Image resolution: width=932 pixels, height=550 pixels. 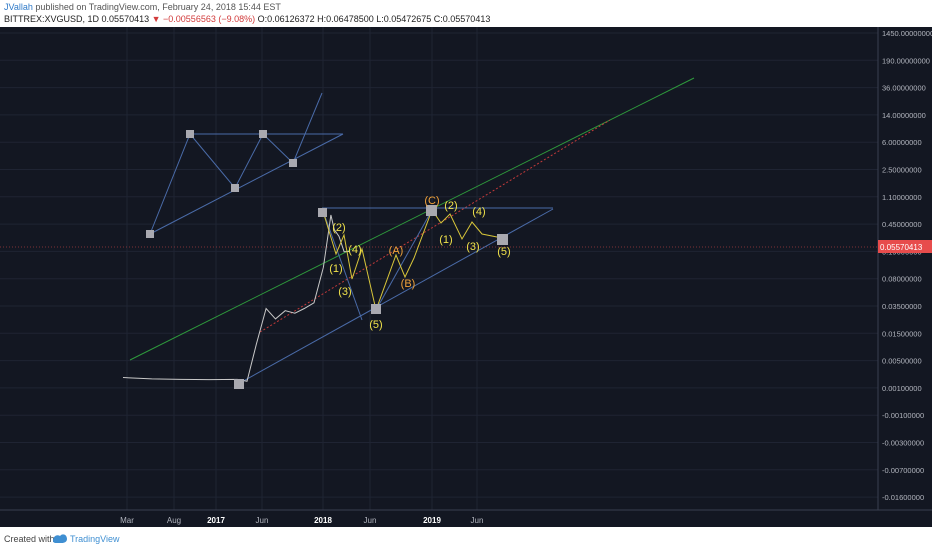 What do you see at coordinates (902, 333) in the screenshot?
I see `y-tick-label: 0.01500000` at bounding box center [902, 333].